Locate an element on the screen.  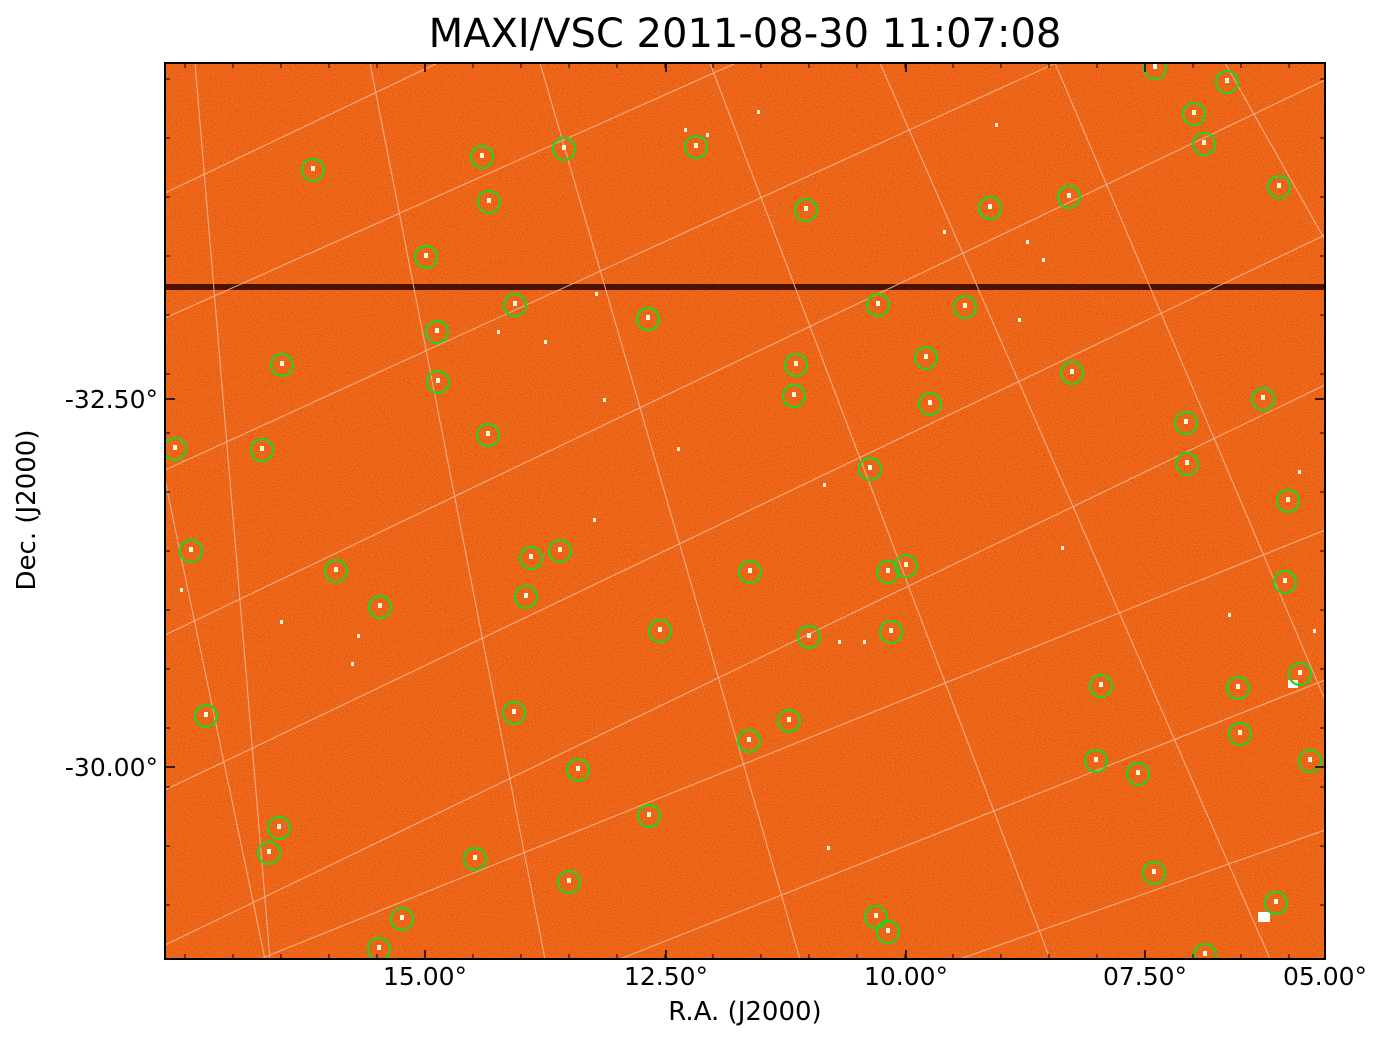
x-tick-label: 10.00° is located at coordinates (906, 976).